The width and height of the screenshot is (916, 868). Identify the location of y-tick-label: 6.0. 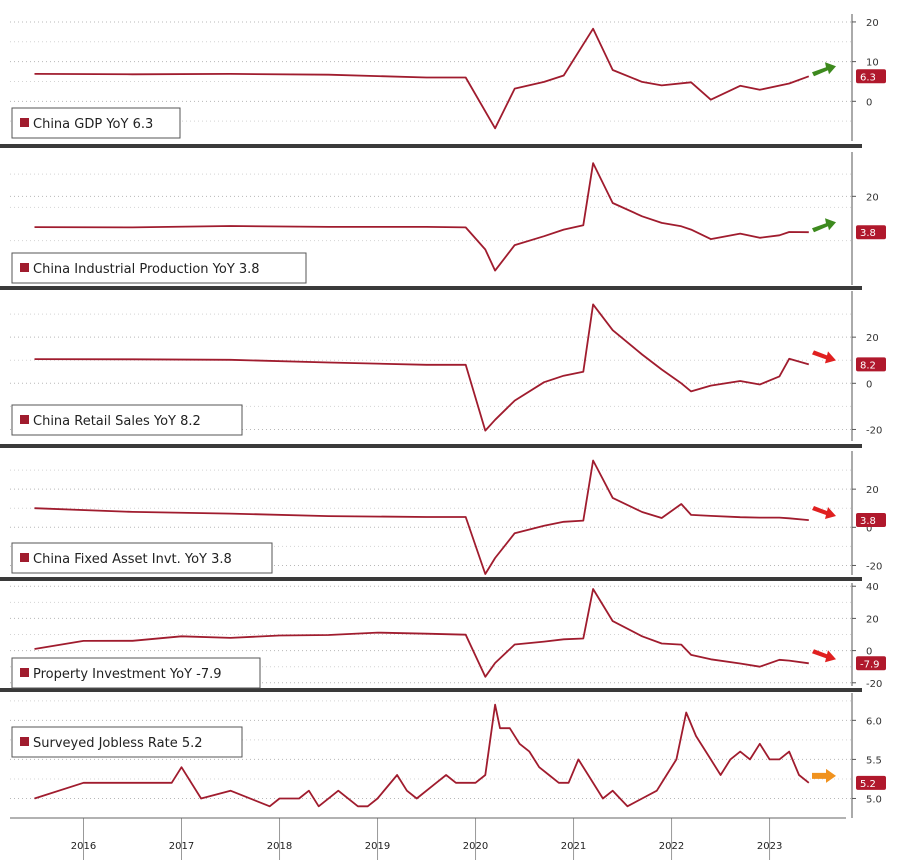
(874, 721).